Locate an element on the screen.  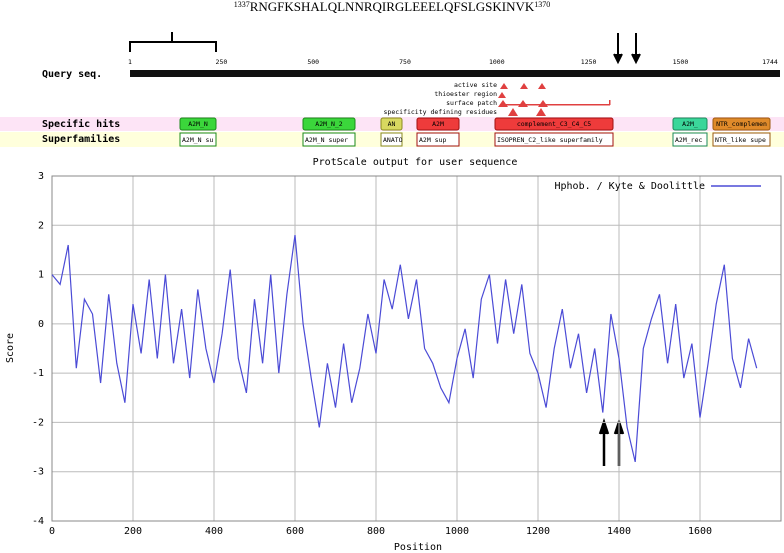
x-tick-label: 600 is located at coordinates (295, 531).